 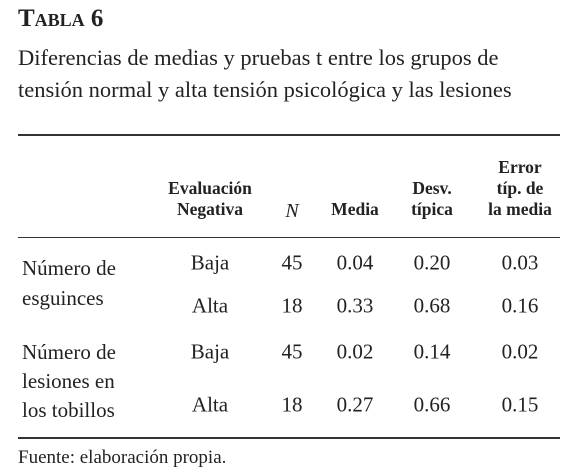 What do you see at coordinates (63, 298) in the screenshot?
I see `row-group-label: esguinces` at bounding box center [63, 298].